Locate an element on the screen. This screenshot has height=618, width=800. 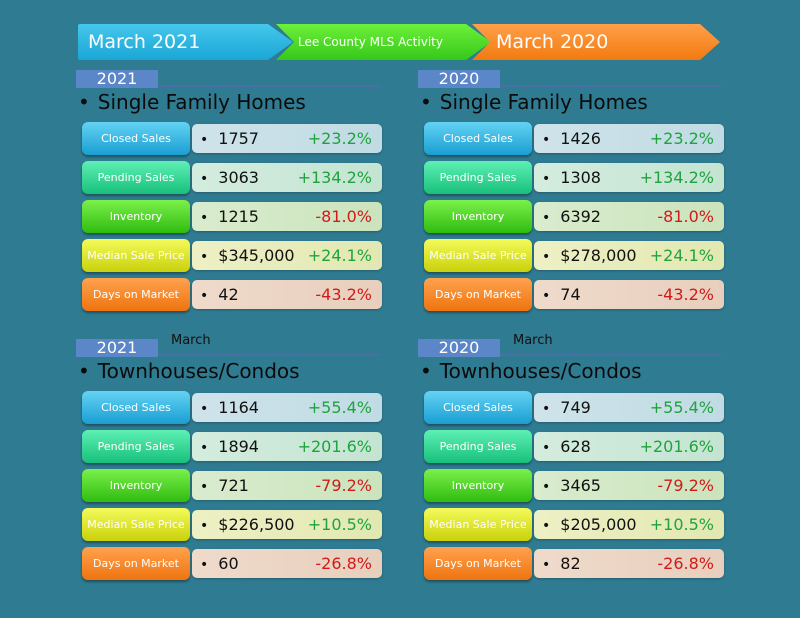
row-pending-sales: Pending Sales 1894 +201.6% is located at coordinates (232, 447).